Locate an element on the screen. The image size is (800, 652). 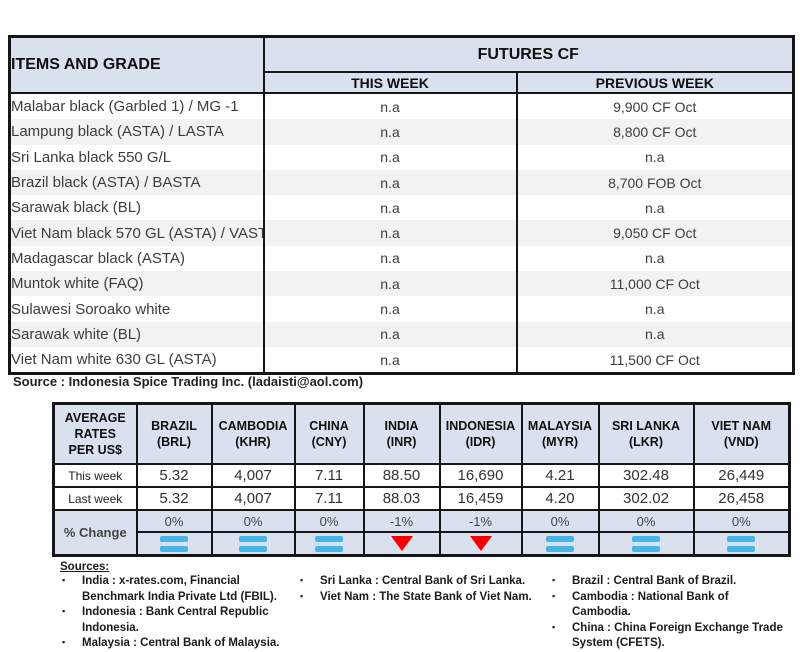
item-cell: Malabar black (Garbled 1) / MG -1 is located at coordinates (136, 106).